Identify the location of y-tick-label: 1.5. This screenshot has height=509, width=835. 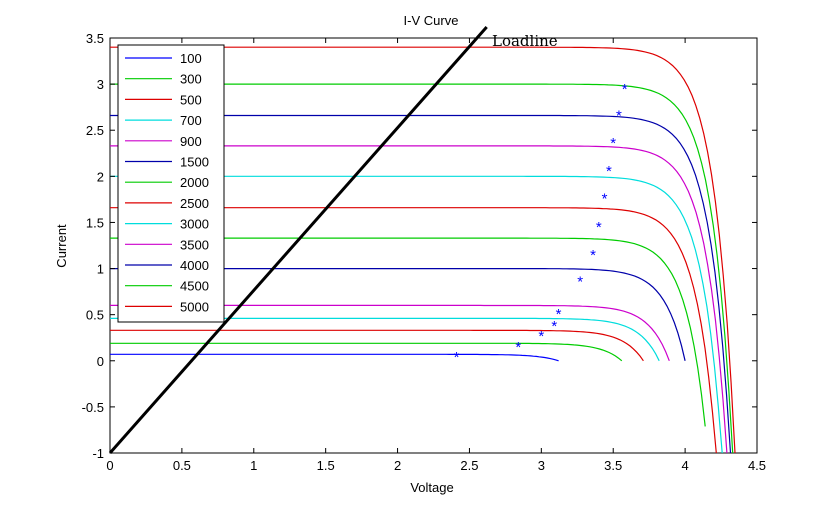
(95, 222).